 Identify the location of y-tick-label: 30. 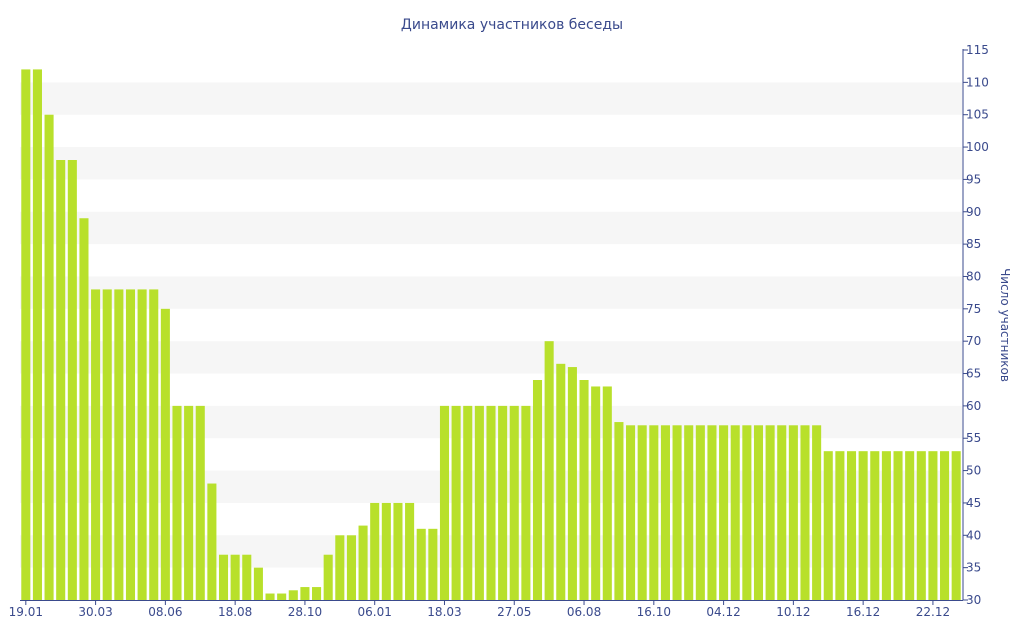
(973, 600).